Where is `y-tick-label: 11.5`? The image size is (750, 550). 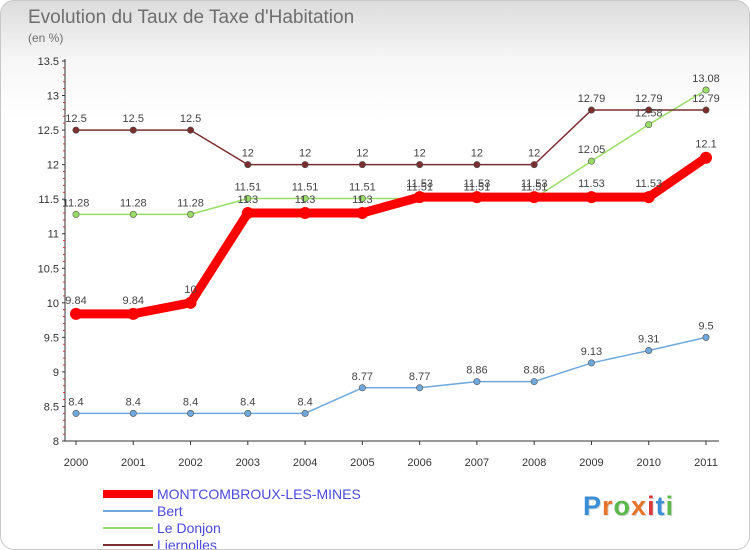 y-tick-label: 11.5 is located at coordinates (48, 200).